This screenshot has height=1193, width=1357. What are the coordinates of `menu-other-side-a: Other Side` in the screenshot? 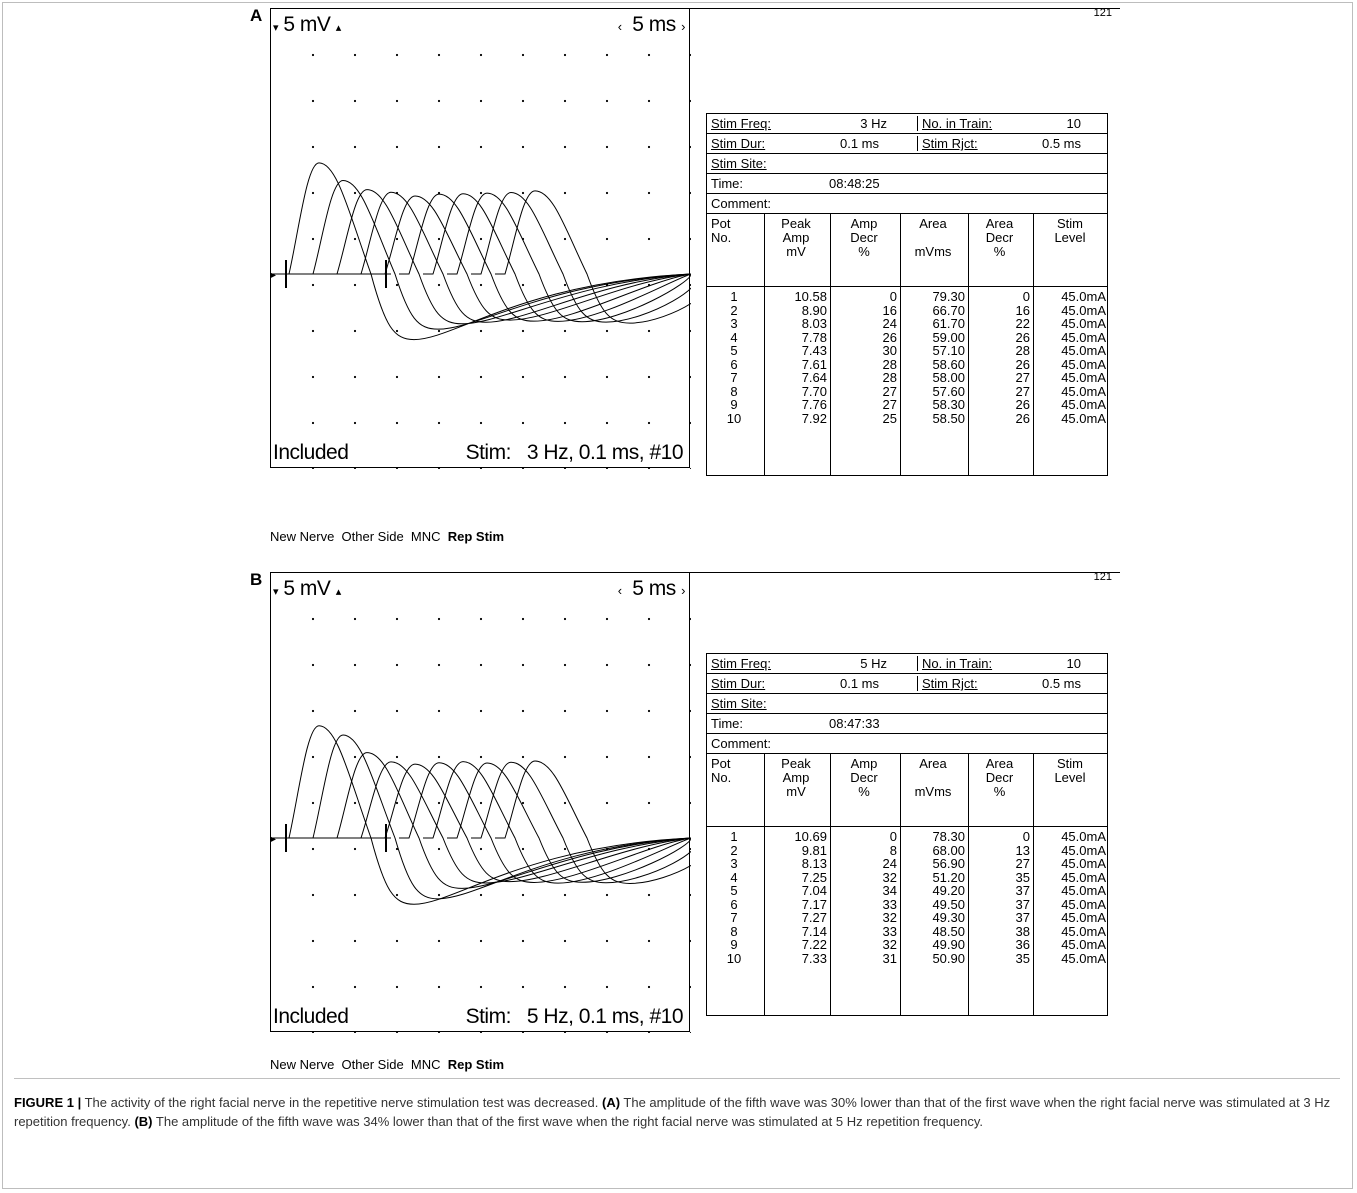 It's located at (372, 536).